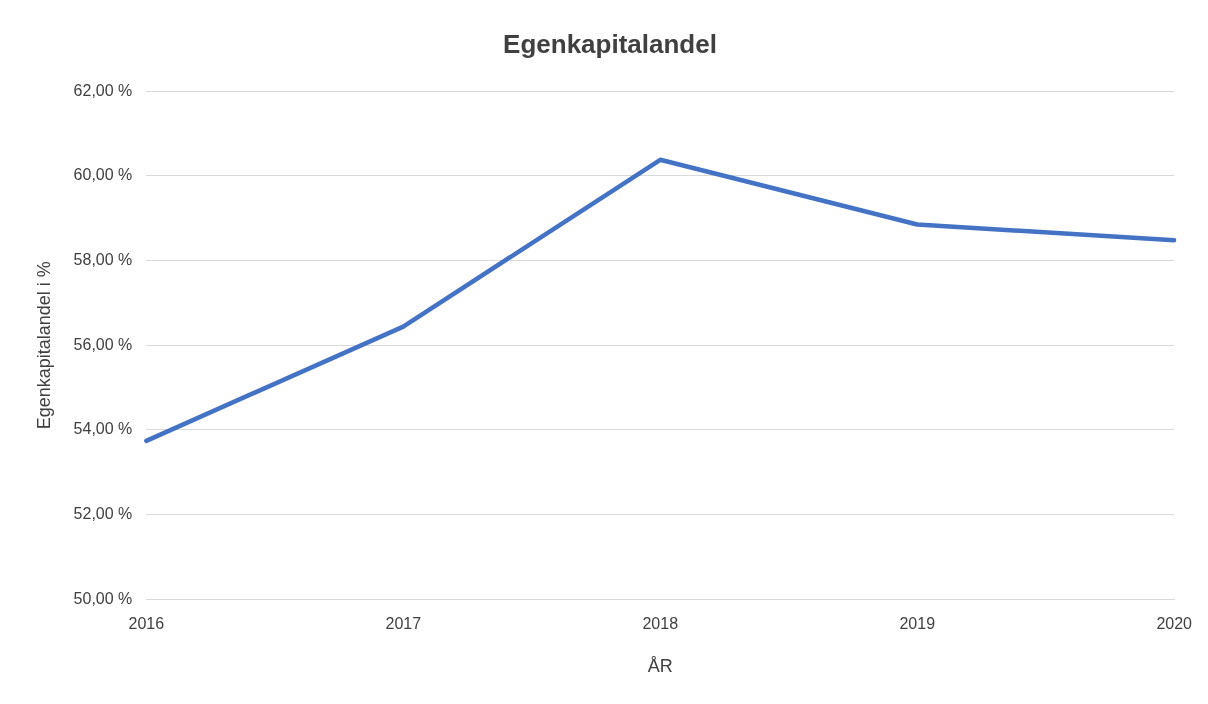 This screenshot has width=1208, height=704. What do you see at coordinates (610, 43) in the screenshot?
I see `chart-title: Egenkapitalandel` at bounding box center [610, 43].